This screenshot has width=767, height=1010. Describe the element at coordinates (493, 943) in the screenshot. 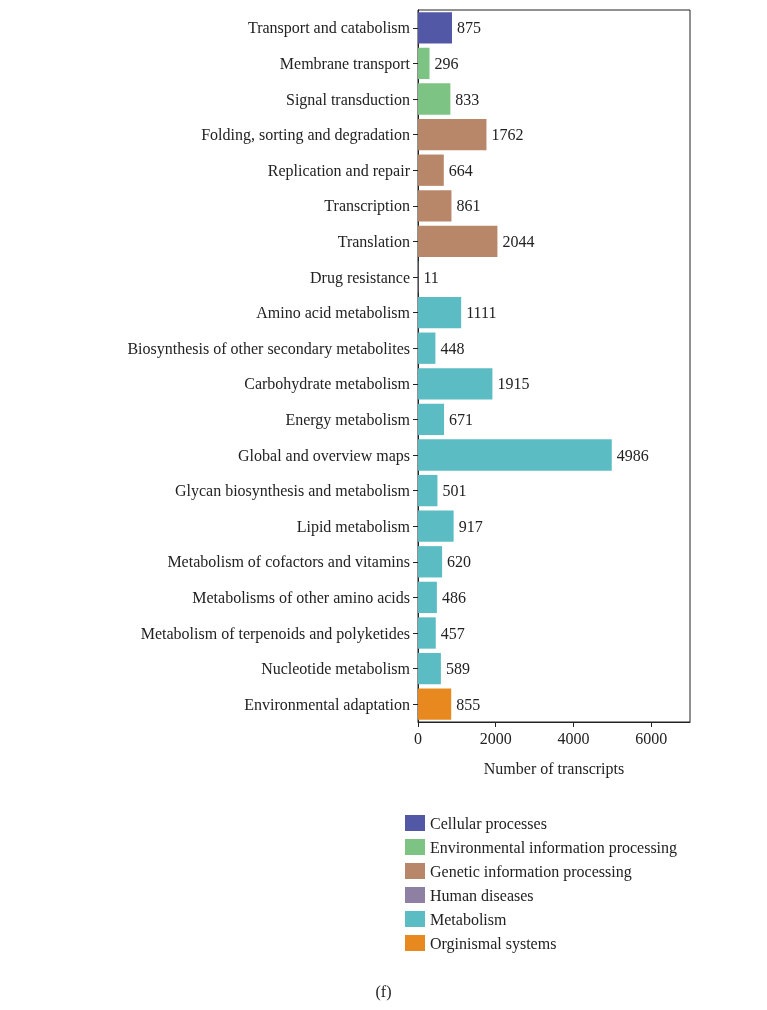

I see `legend-label: Orginismal systems` at that location.